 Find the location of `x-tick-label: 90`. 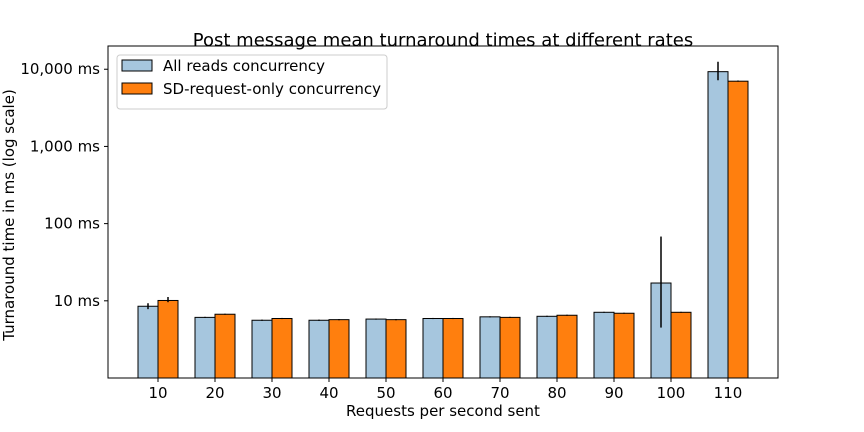

x-tick-label: 90 is located at coordinates (613, 393).